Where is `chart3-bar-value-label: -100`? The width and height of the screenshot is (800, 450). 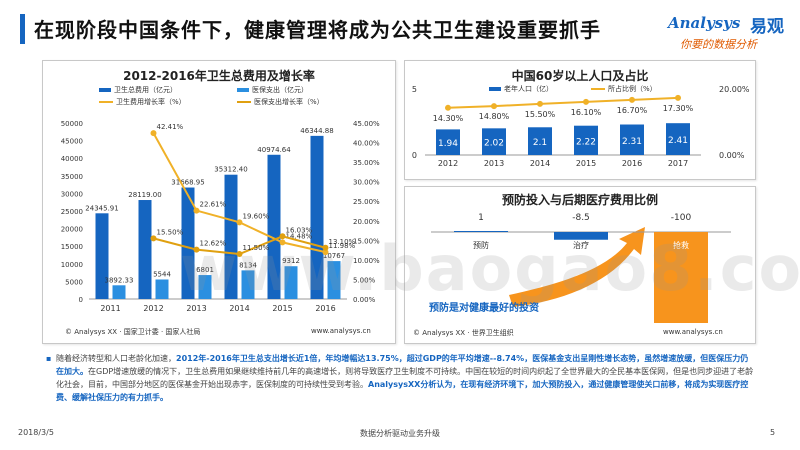
chart3-bar-value-label: -100 is located at coordinates (681, 218).